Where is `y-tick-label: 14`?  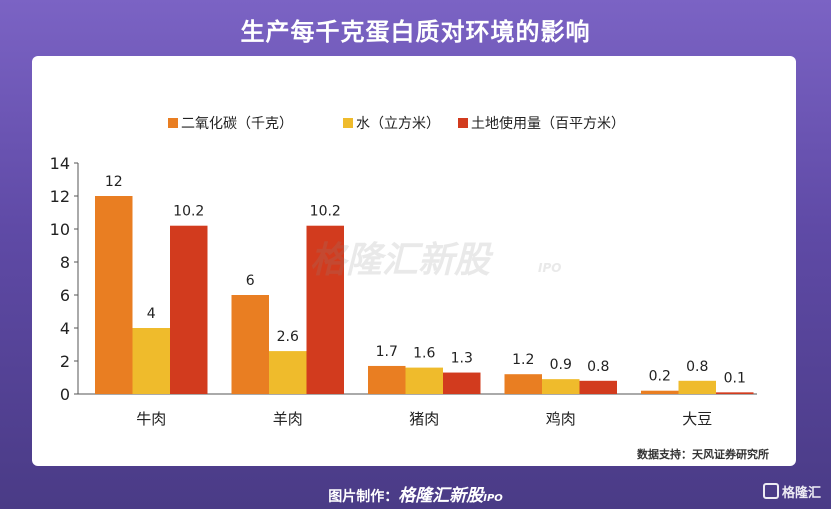 y-tick-label: 14 is located at coordinates (60, 163).